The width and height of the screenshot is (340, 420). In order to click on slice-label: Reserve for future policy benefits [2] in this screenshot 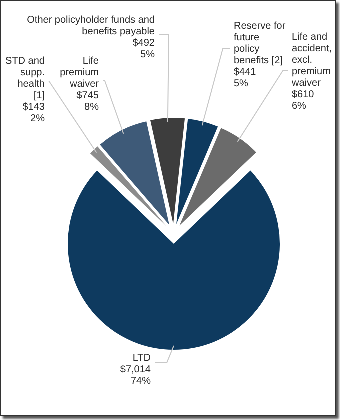, I will do `click(260, 43)`.